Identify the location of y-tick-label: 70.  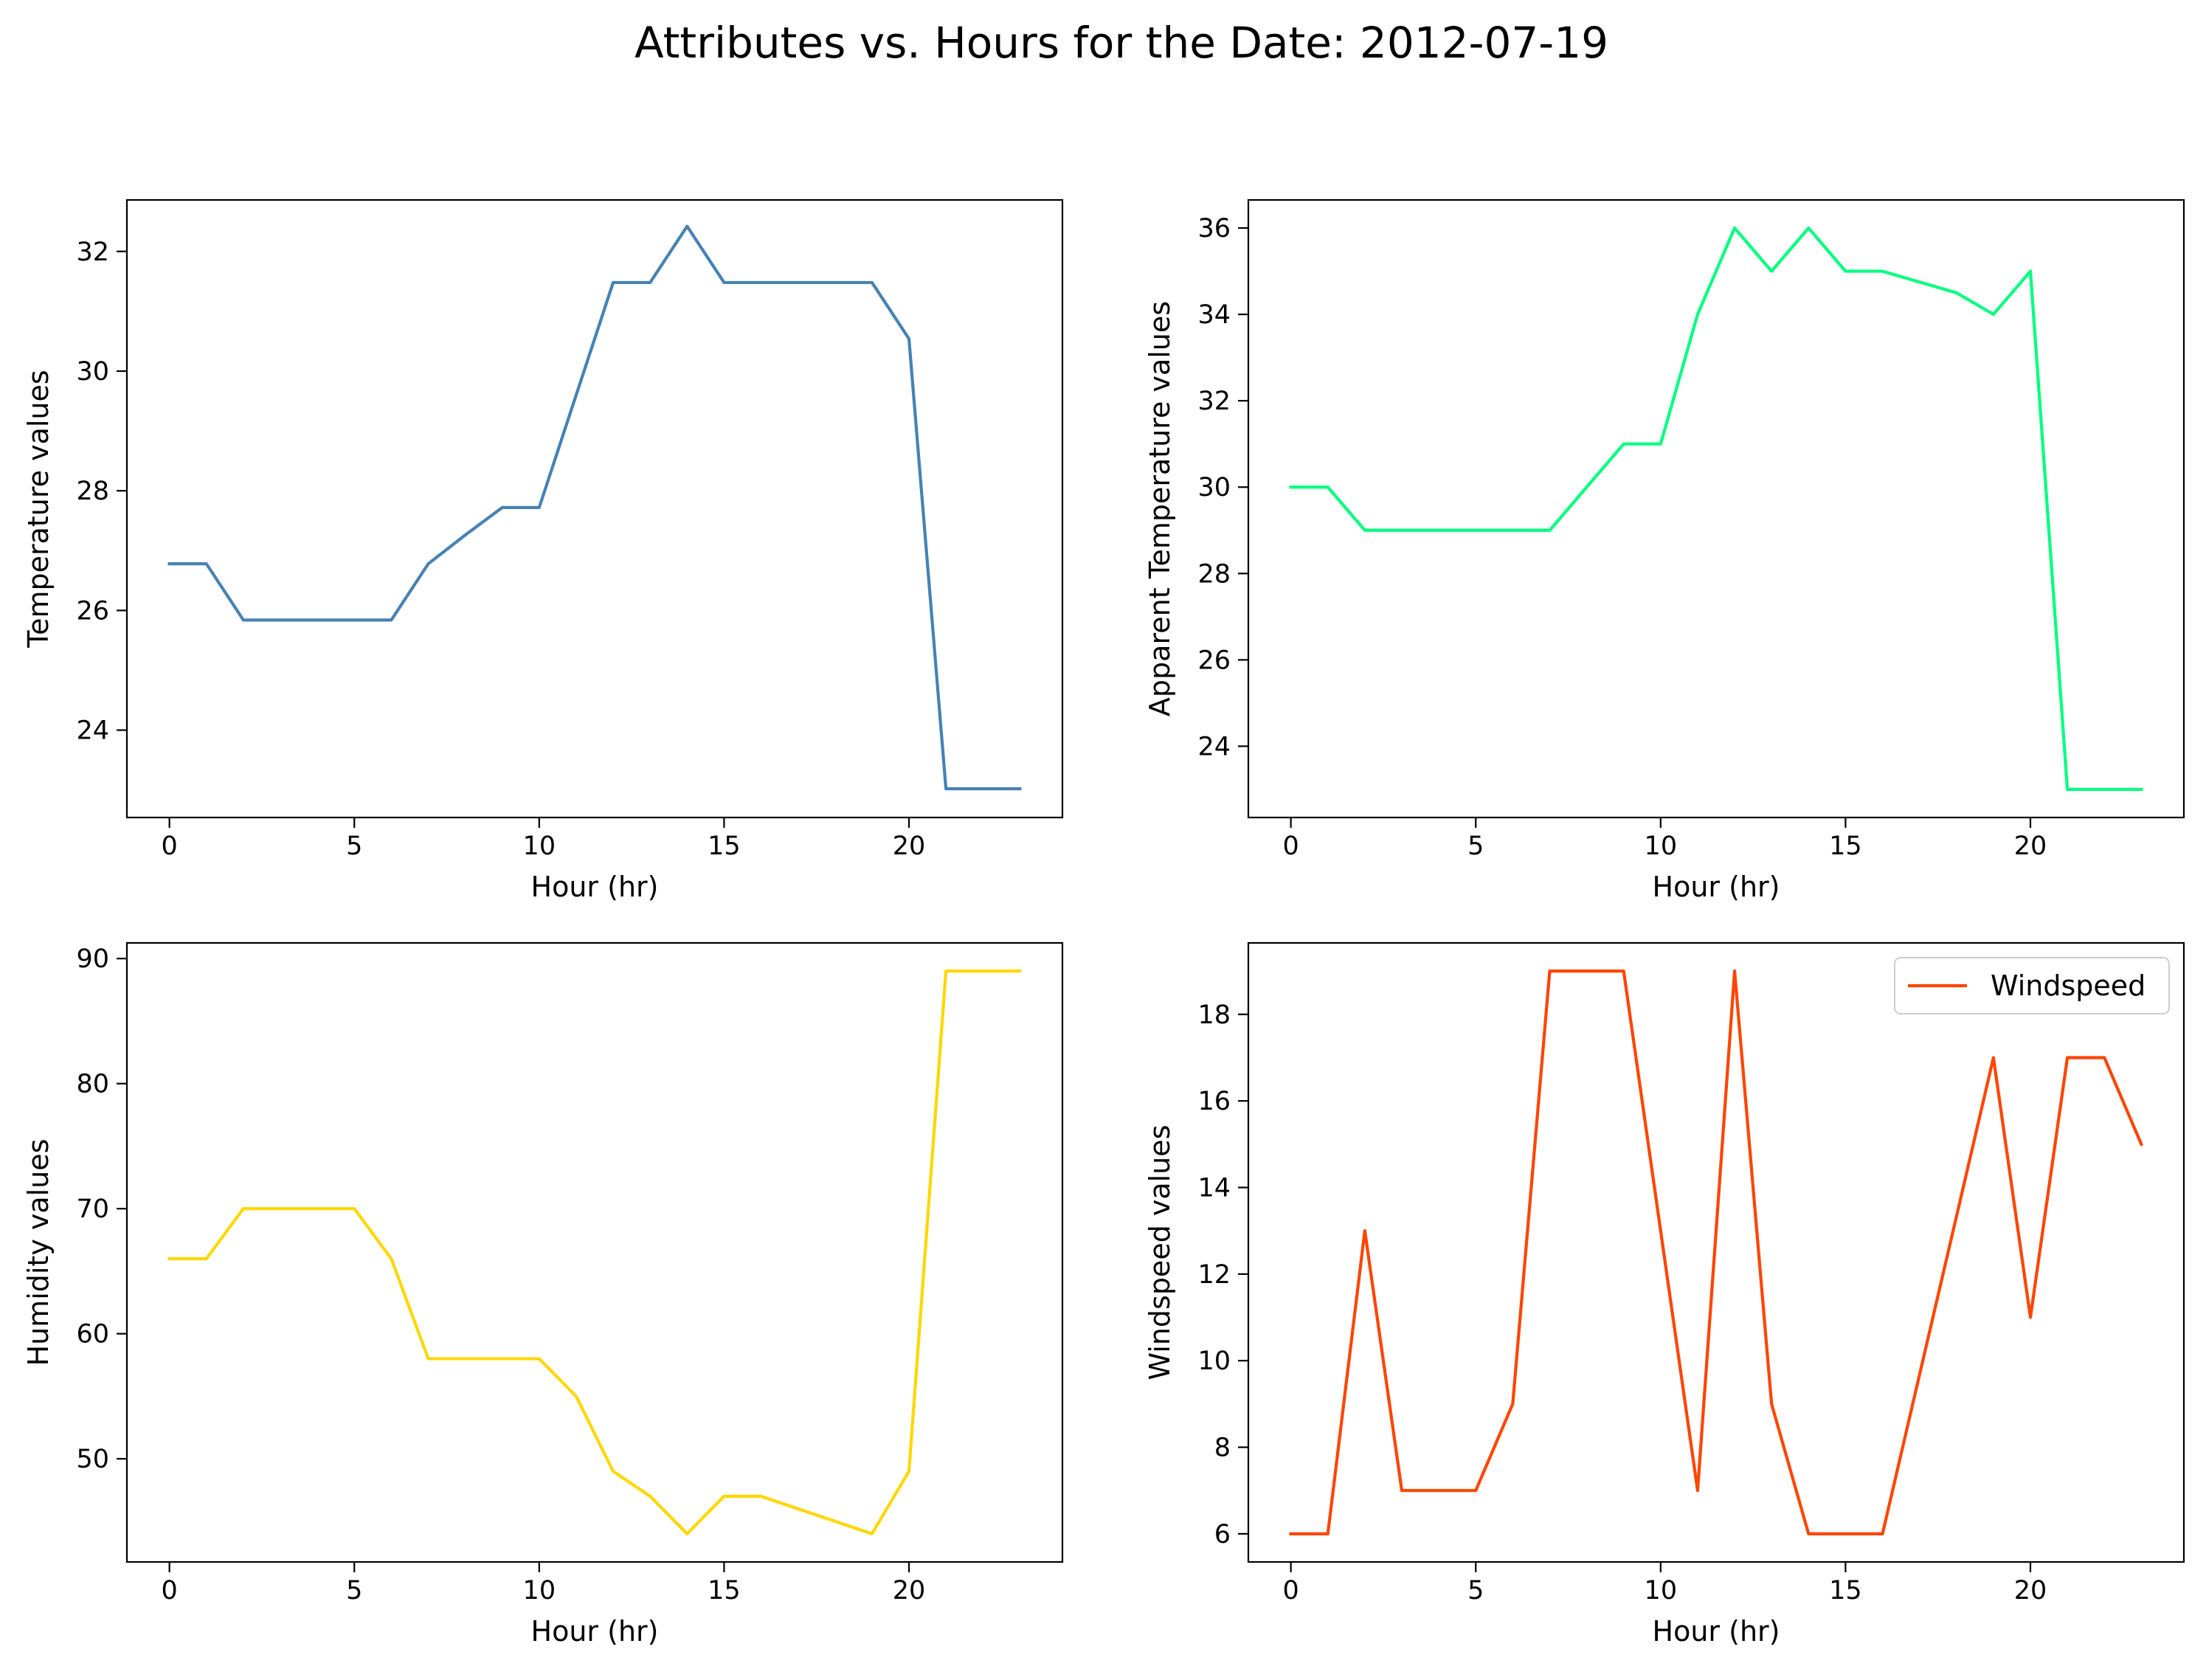
(92, 1209).